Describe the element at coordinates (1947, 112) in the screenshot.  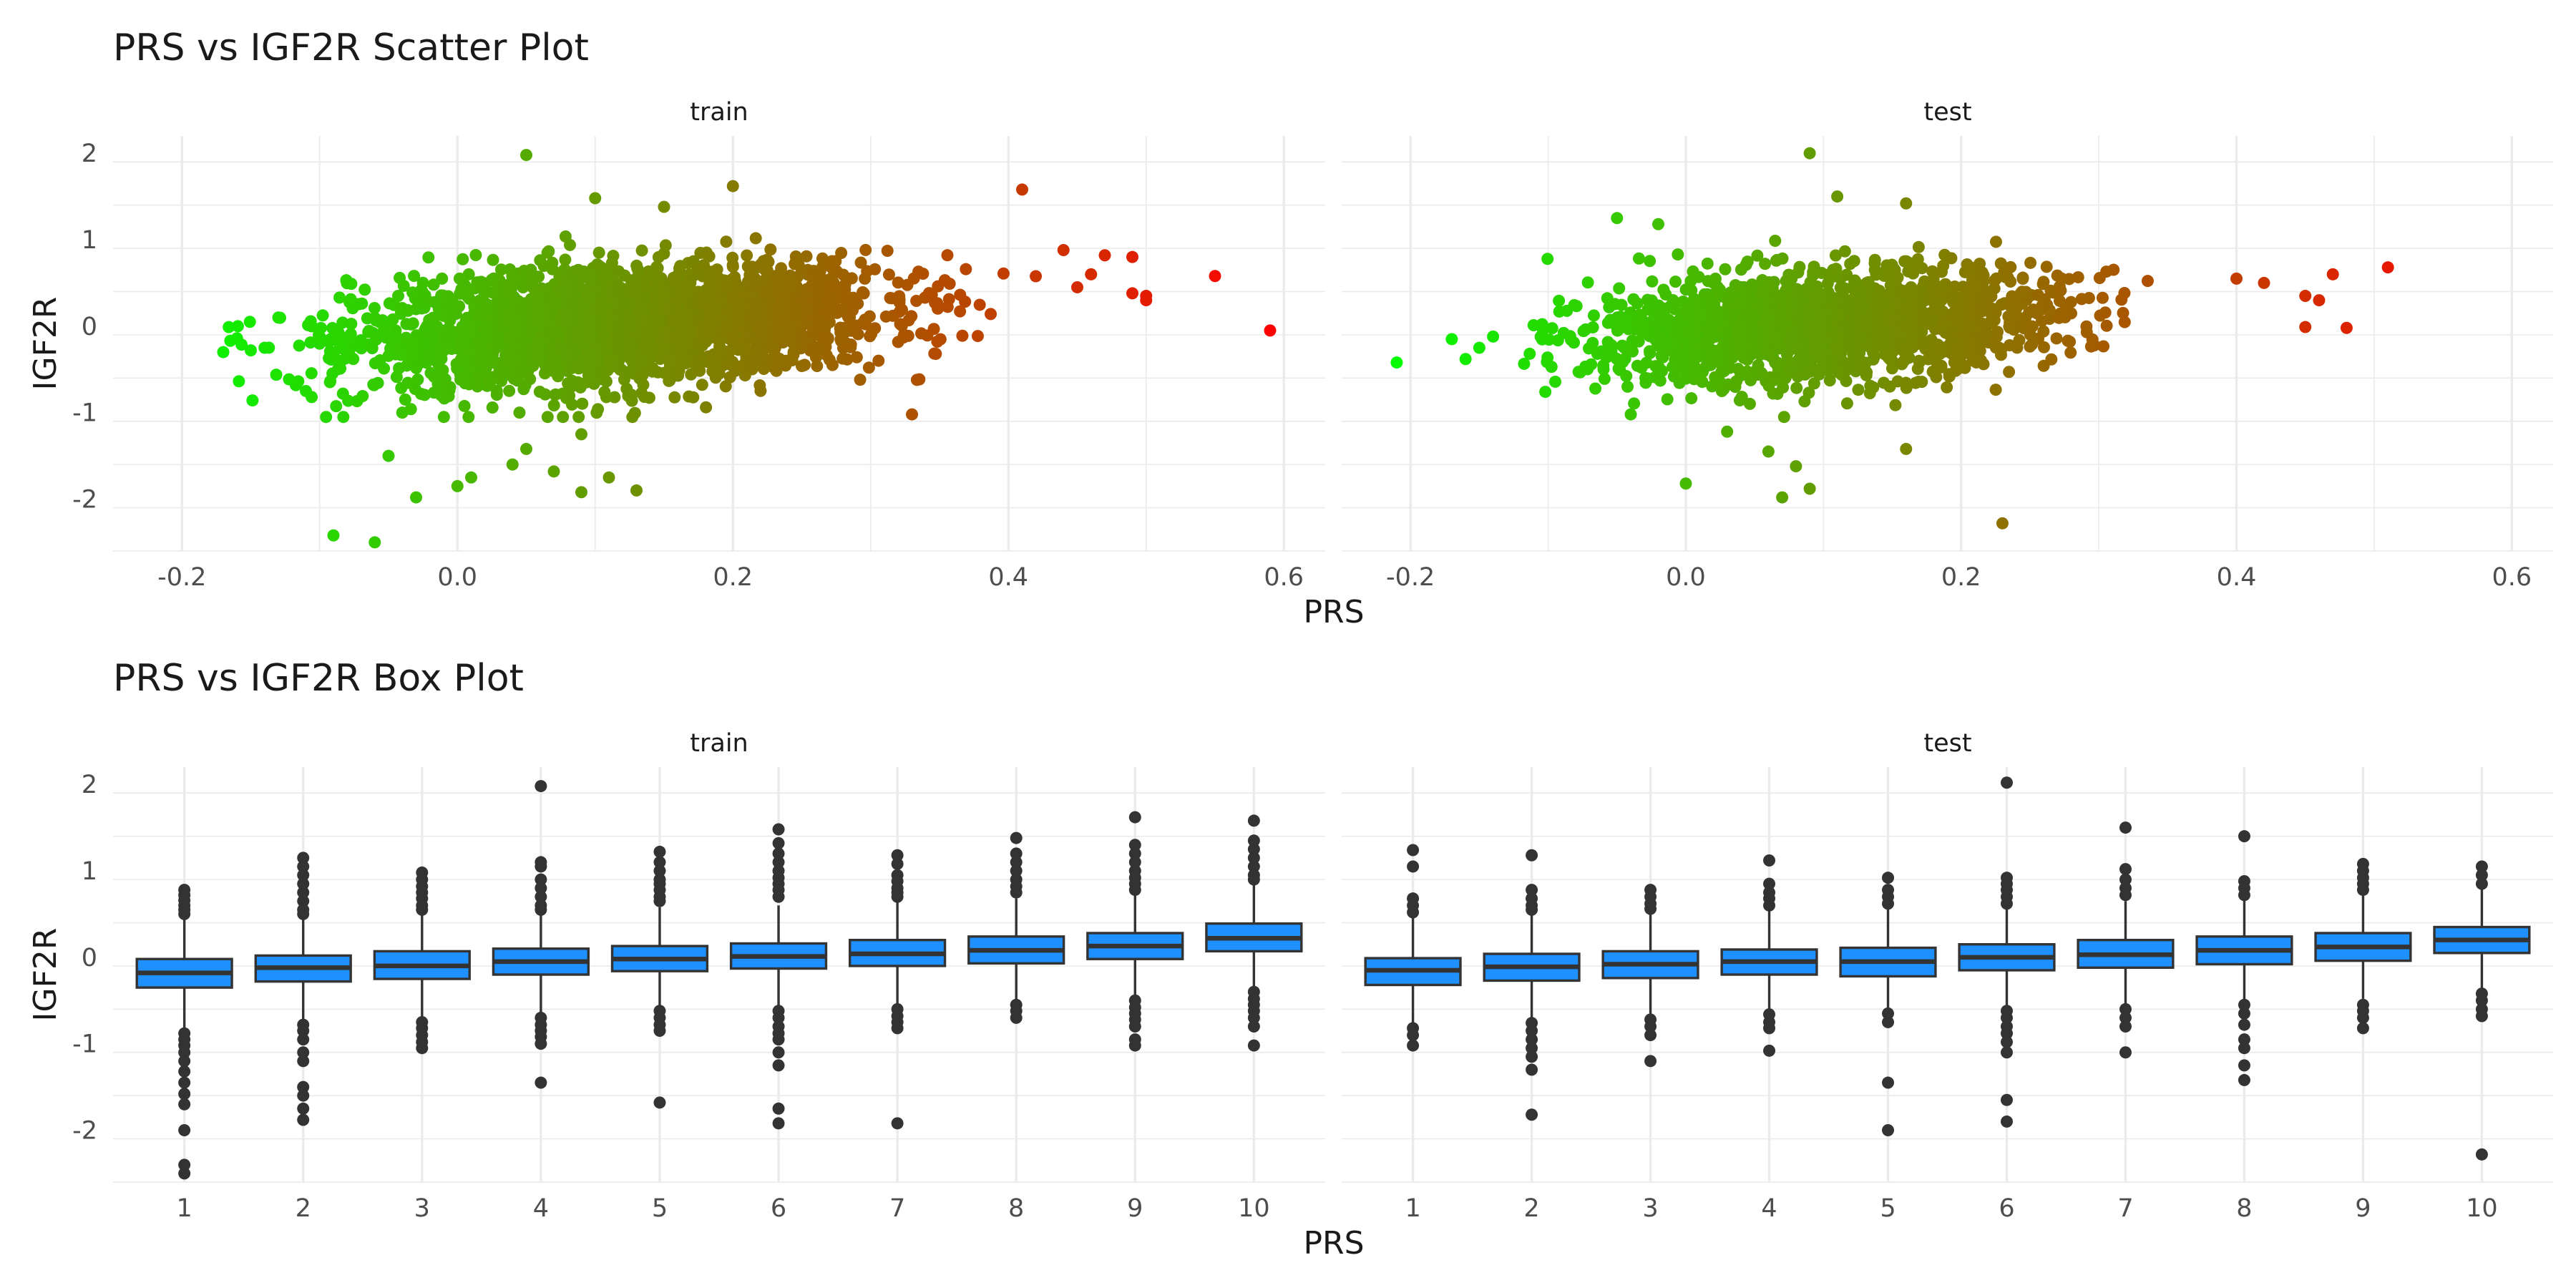
I see `scatter-strip-test: test` at that location.